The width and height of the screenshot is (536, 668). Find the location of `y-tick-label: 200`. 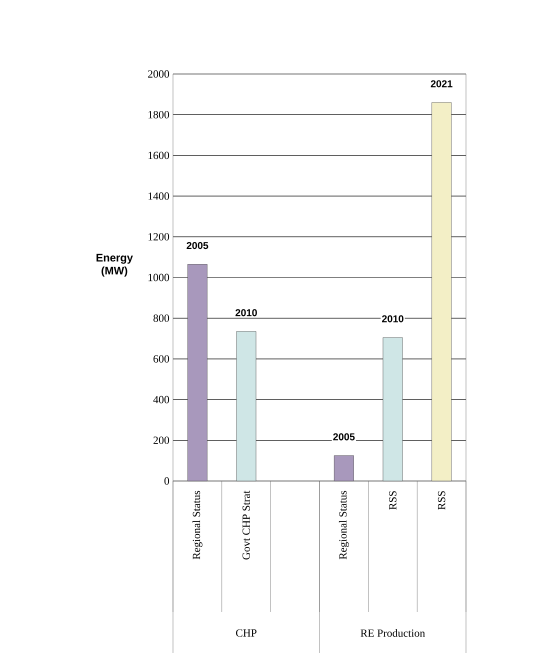

y-tick-label: 200 is located at coordinates (162, 440).